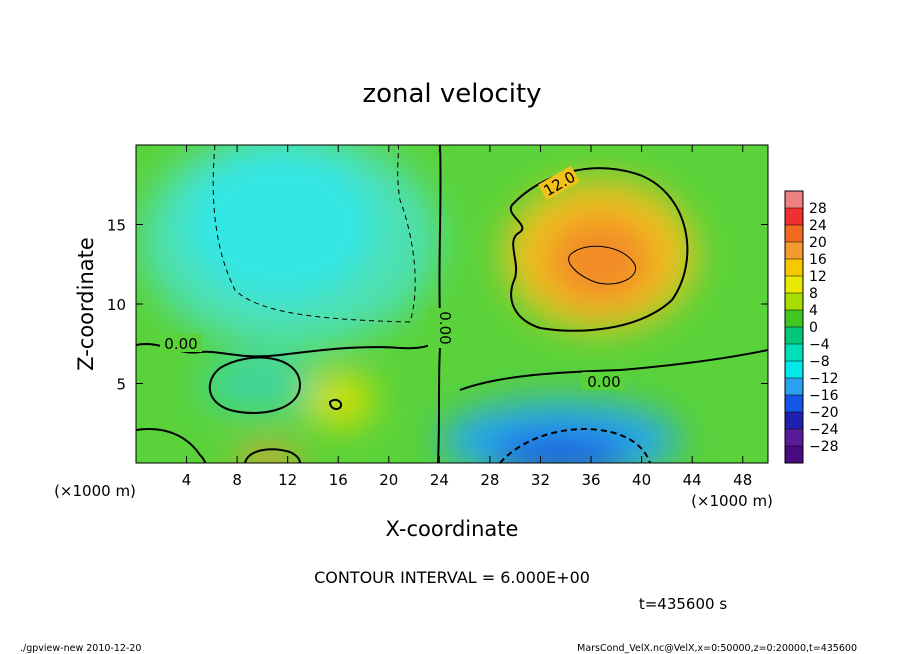 Image resolution: width=904 pixels, height=654 pixels. Describe the element at coordinates (255, 385) in the screenshot. I see `contour-0-left-cell` at that location.